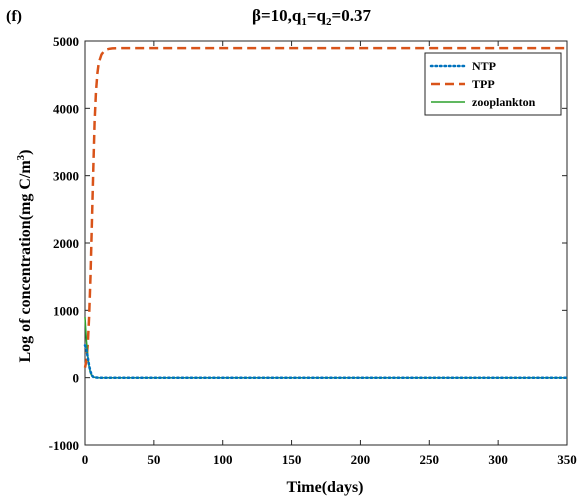 This screenshot has width=583, height=497. I want to click on y-axis-label-sup: 3, so click(21, 157).